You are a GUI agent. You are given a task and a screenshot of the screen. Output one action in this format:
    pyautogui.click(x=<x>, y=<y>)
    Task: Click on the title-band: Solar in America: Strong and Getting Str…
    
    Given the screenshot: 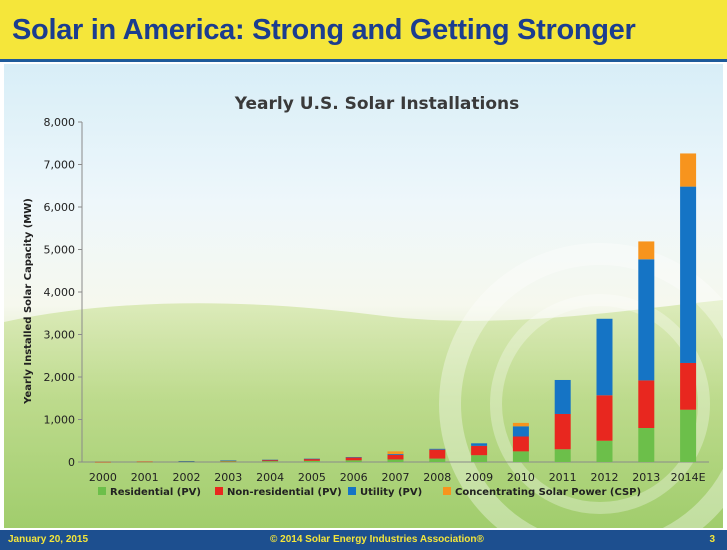 What is the action you would take?
    pyautogui.click(x=363, y=31)
    